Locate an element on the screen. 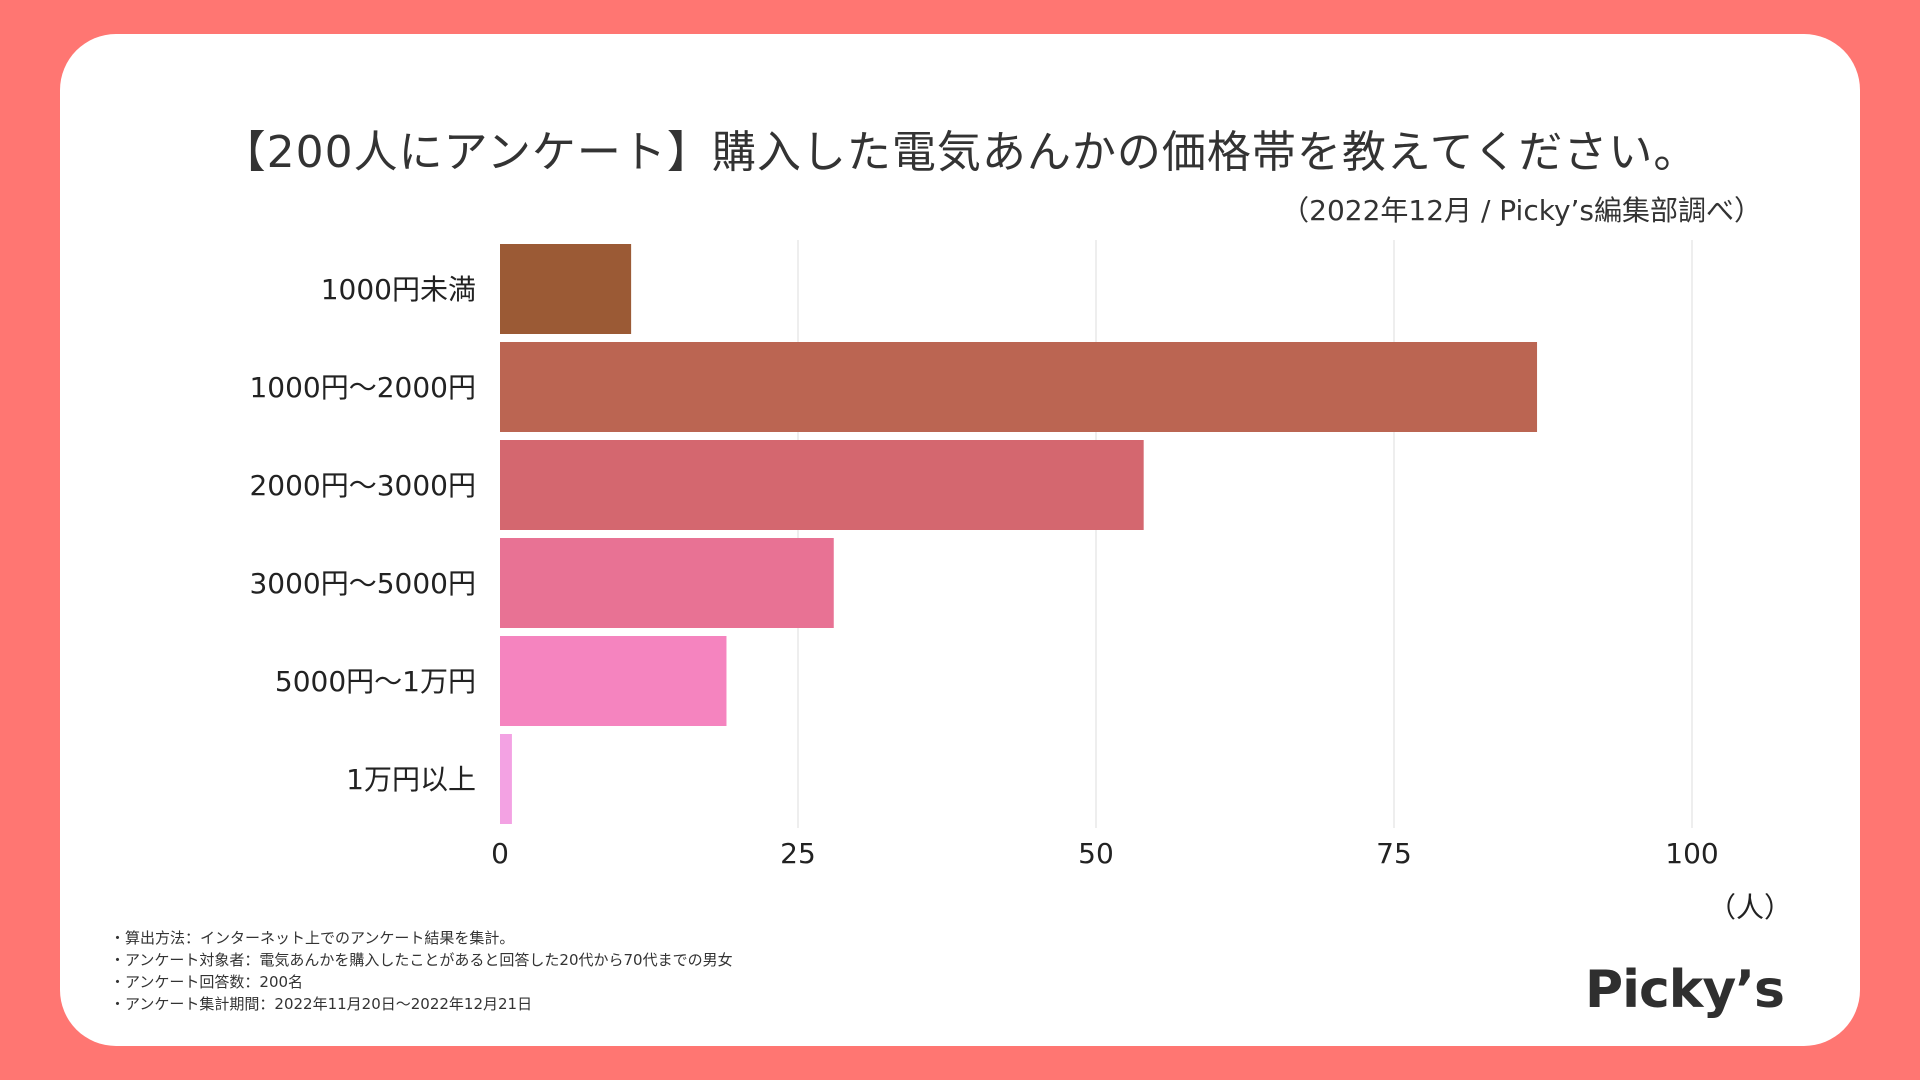 The image size is (1920, 1080). x-tick-label-0: 0 is located at coordinates (500, 853).